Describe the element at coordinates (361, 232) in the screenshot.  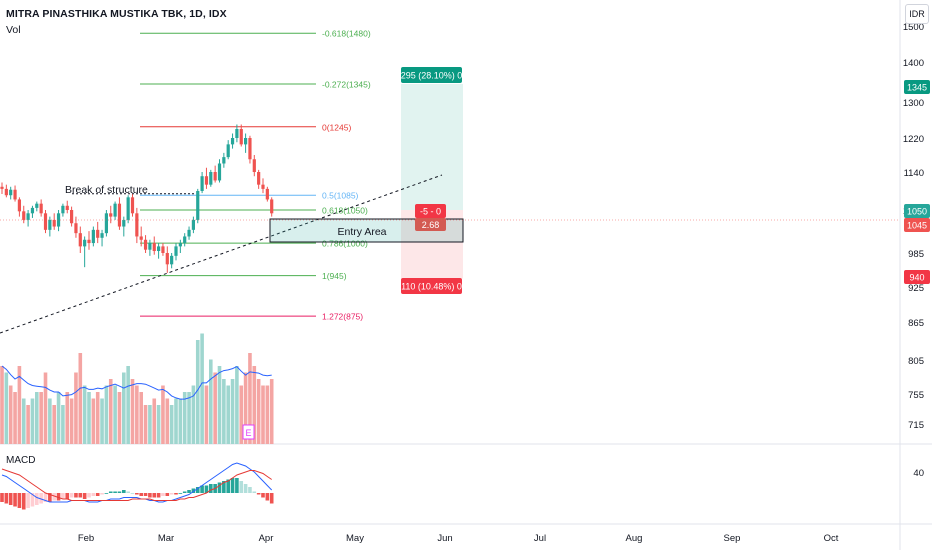
I see `entry-area-label: Entry Area` at that location.